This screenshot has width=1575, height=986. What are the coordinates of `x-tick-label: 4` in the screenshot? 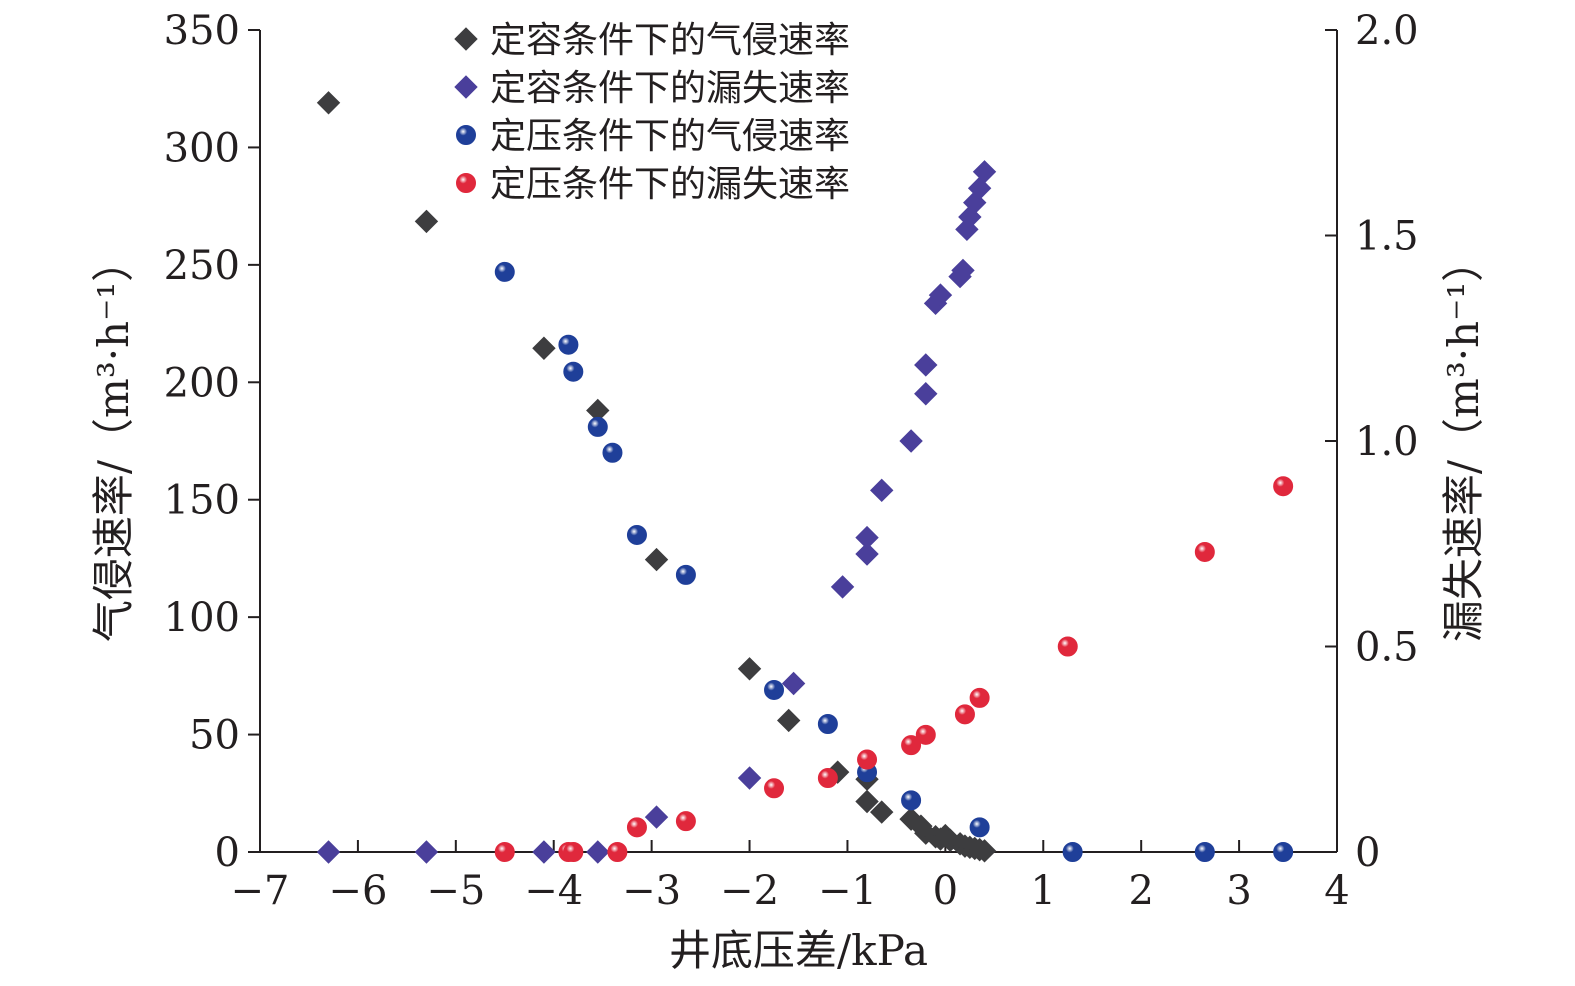 It's located at (1336, 891).